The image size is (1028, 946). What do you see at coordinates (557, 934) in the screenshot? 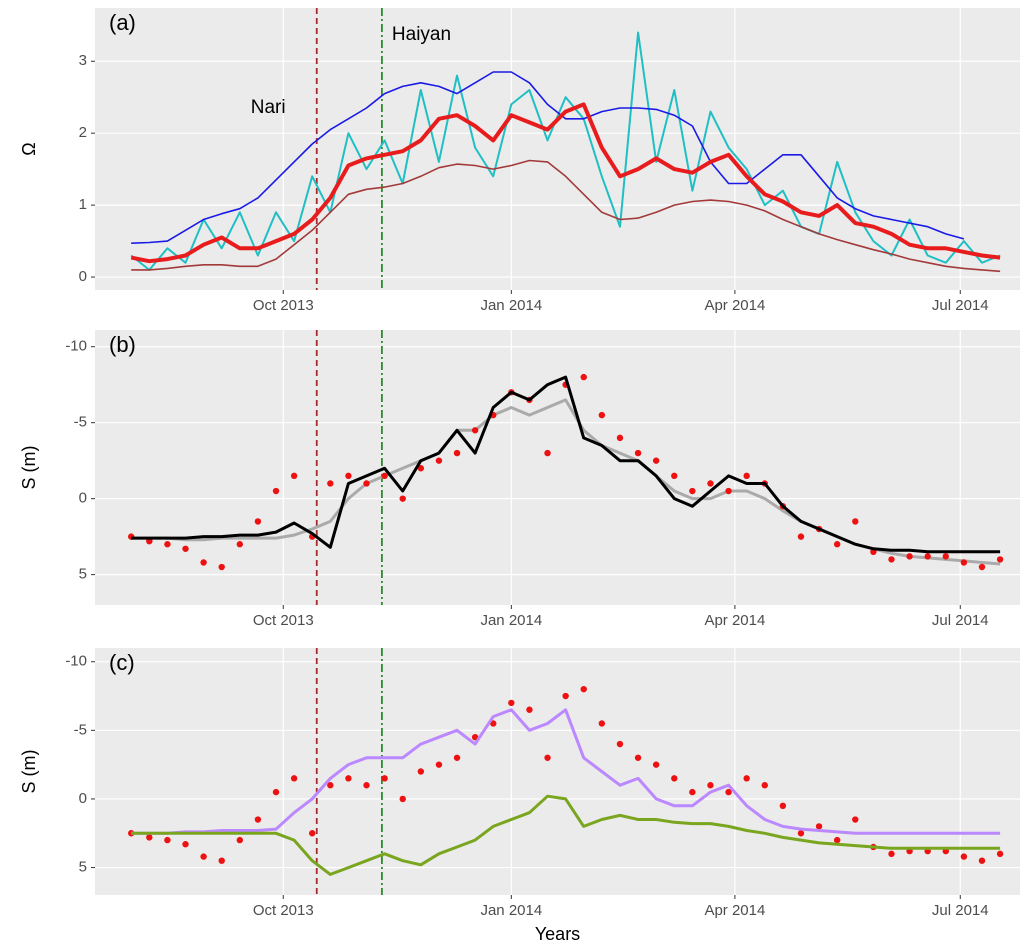
I see `x-axis-title: Years` at bounding box center [557, 934].